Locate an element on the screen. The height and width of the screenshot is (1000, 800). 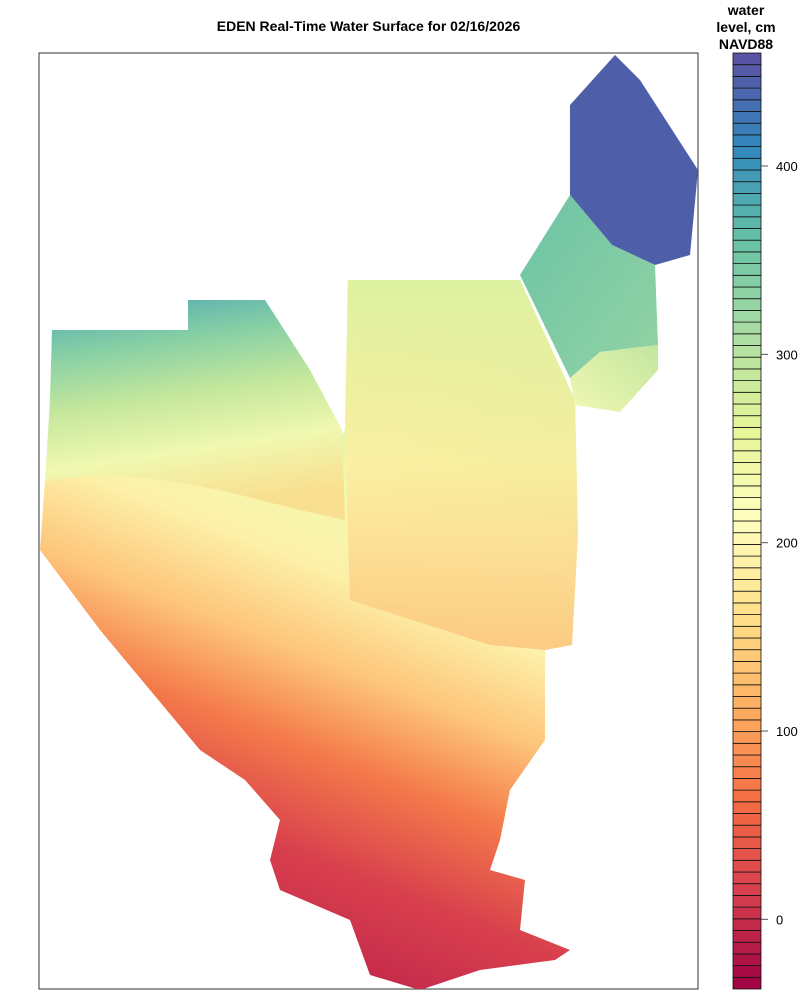
colorbar is located at coordinates (747, 521).